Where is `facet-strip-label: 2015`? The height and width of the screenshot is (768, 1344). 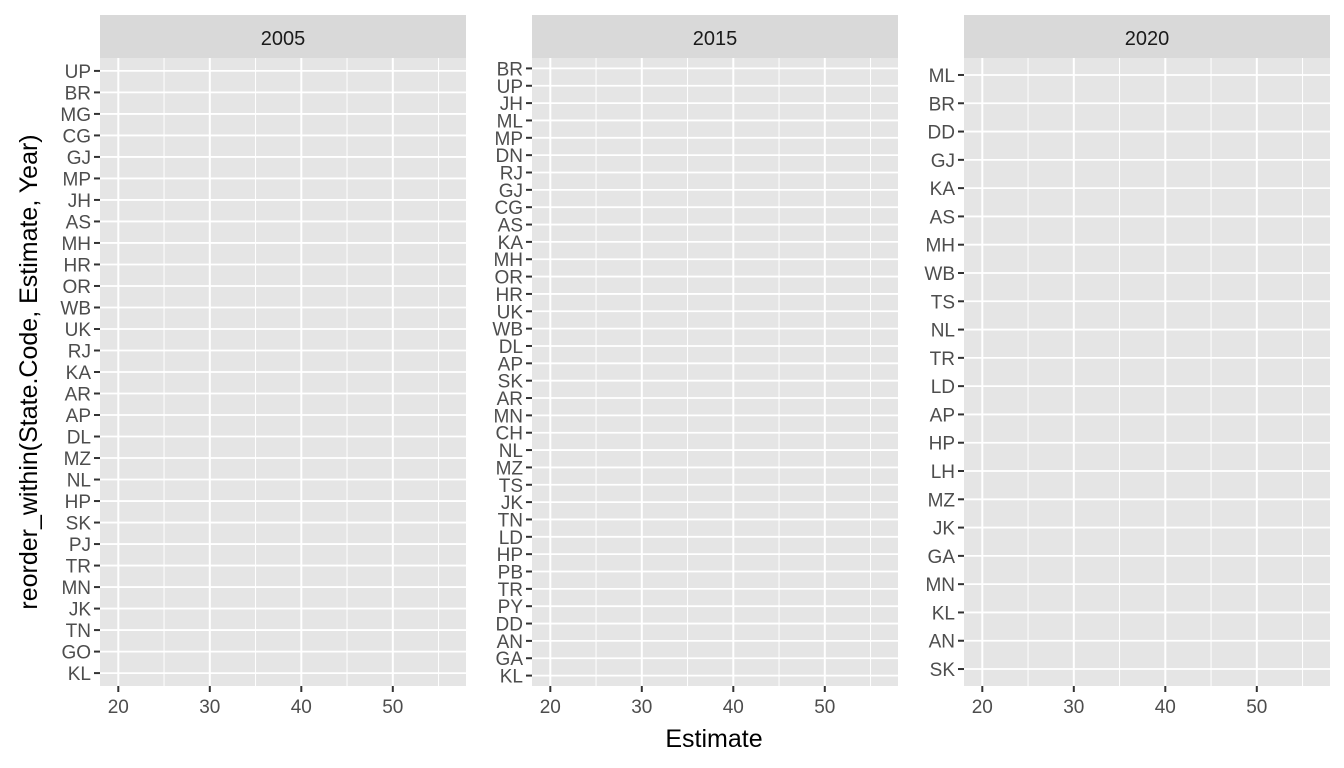 facet-strip-label: 2015 is located at coordinates (715, 39).